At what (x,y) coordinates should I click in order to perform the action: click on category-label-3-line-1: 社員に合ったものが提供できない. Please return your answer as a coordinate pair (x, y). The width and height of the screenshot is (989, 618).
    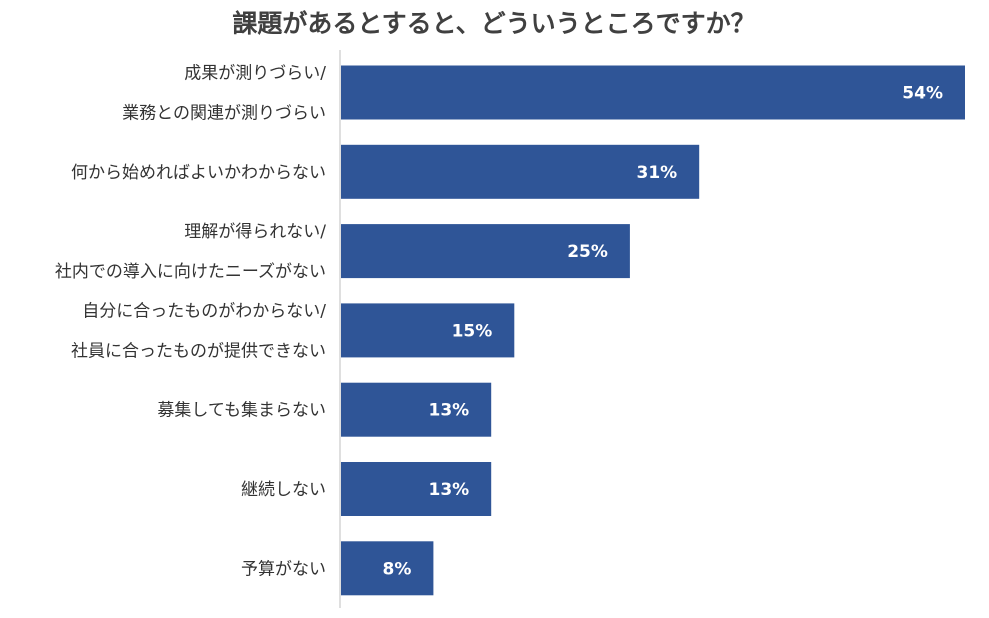
    Looking at the image, I should click on (198, 351).